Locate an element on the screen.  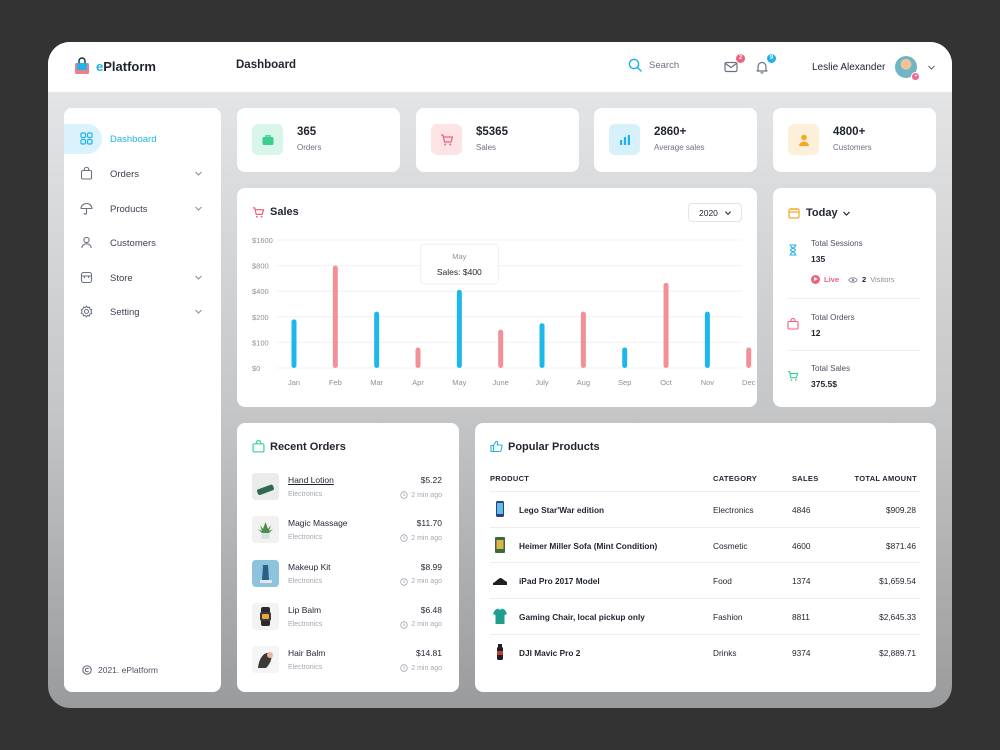
table-row: iPad Pro 2017 Model Food 1374 $1,659.54 is located at coordinates (705, 580).